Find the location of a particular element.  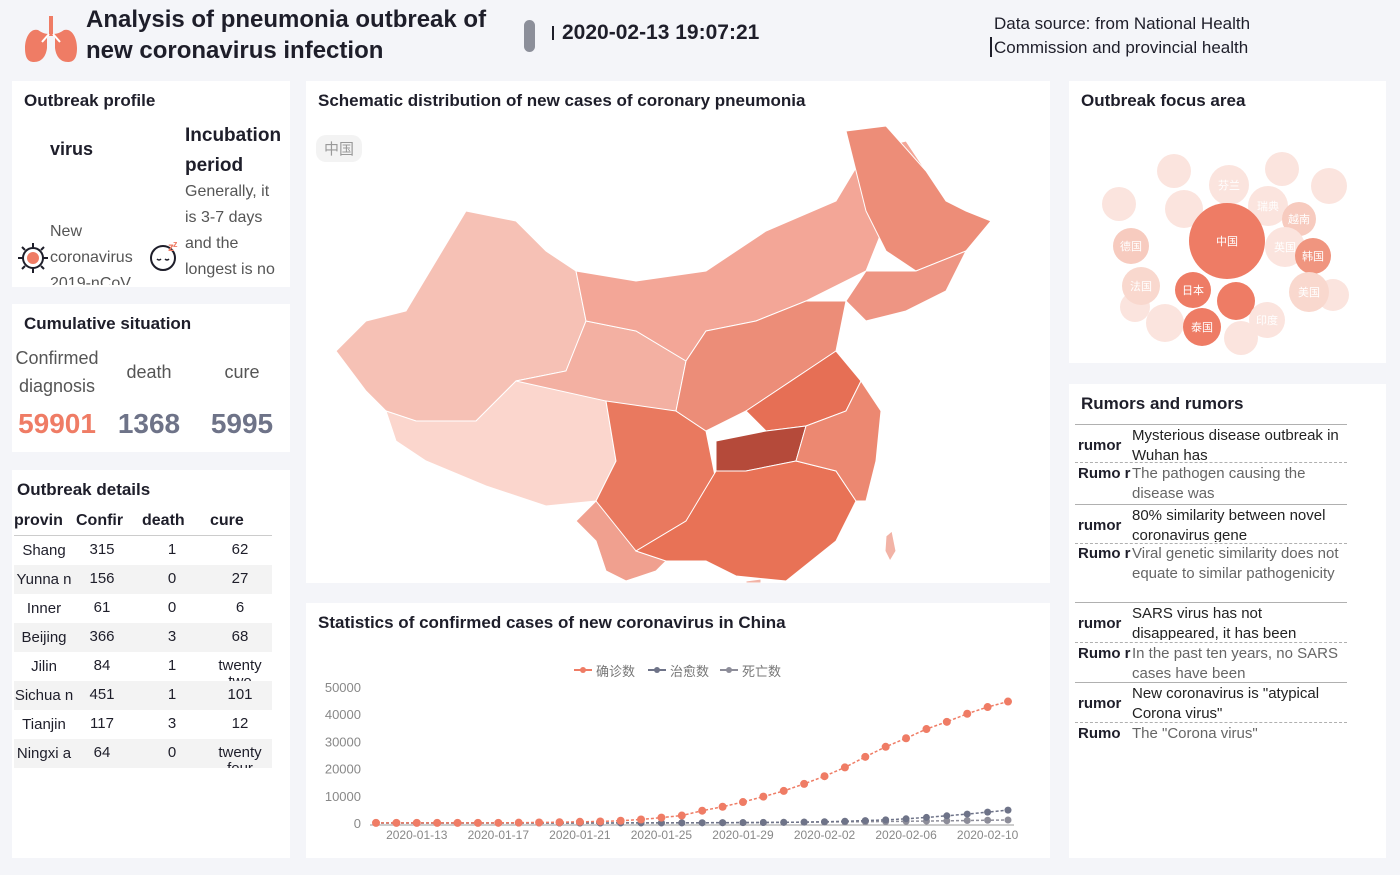

cure-cell: 12 is located at coordinates (240, 723).